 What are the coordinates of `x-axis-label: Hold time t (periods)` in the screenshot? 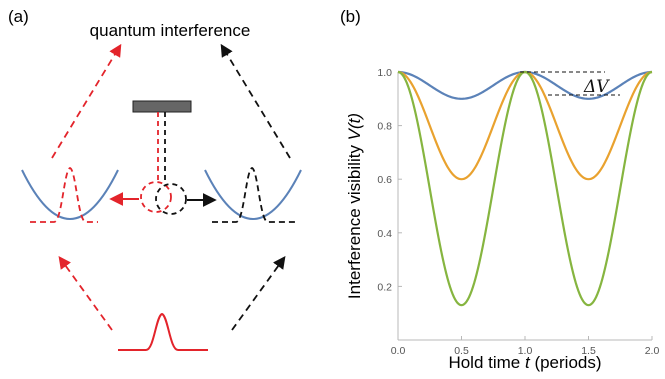 It's located at (524, 362).